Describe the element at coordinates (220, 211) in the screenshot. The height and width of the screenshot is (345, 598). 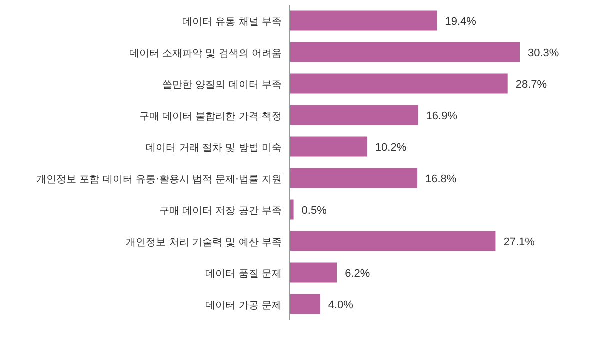
I see `y-tick-label: 구매 데이터 저장 공간 부족` at that location.